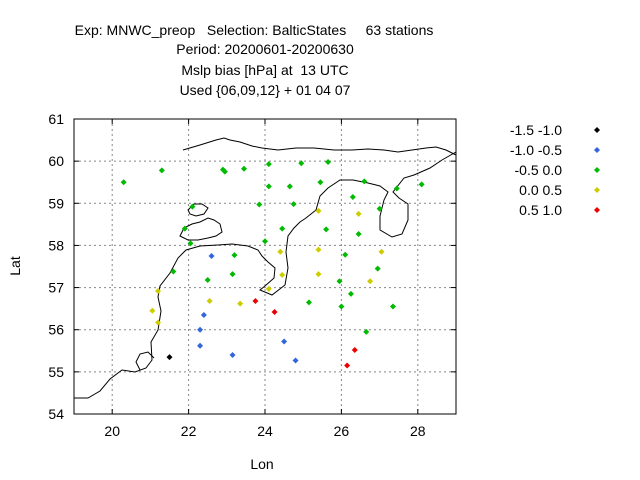  What do you see at coordinates (265, 431) in the screenshot?
I see `x-tick-label: 24` at bounding box center [265, 431].